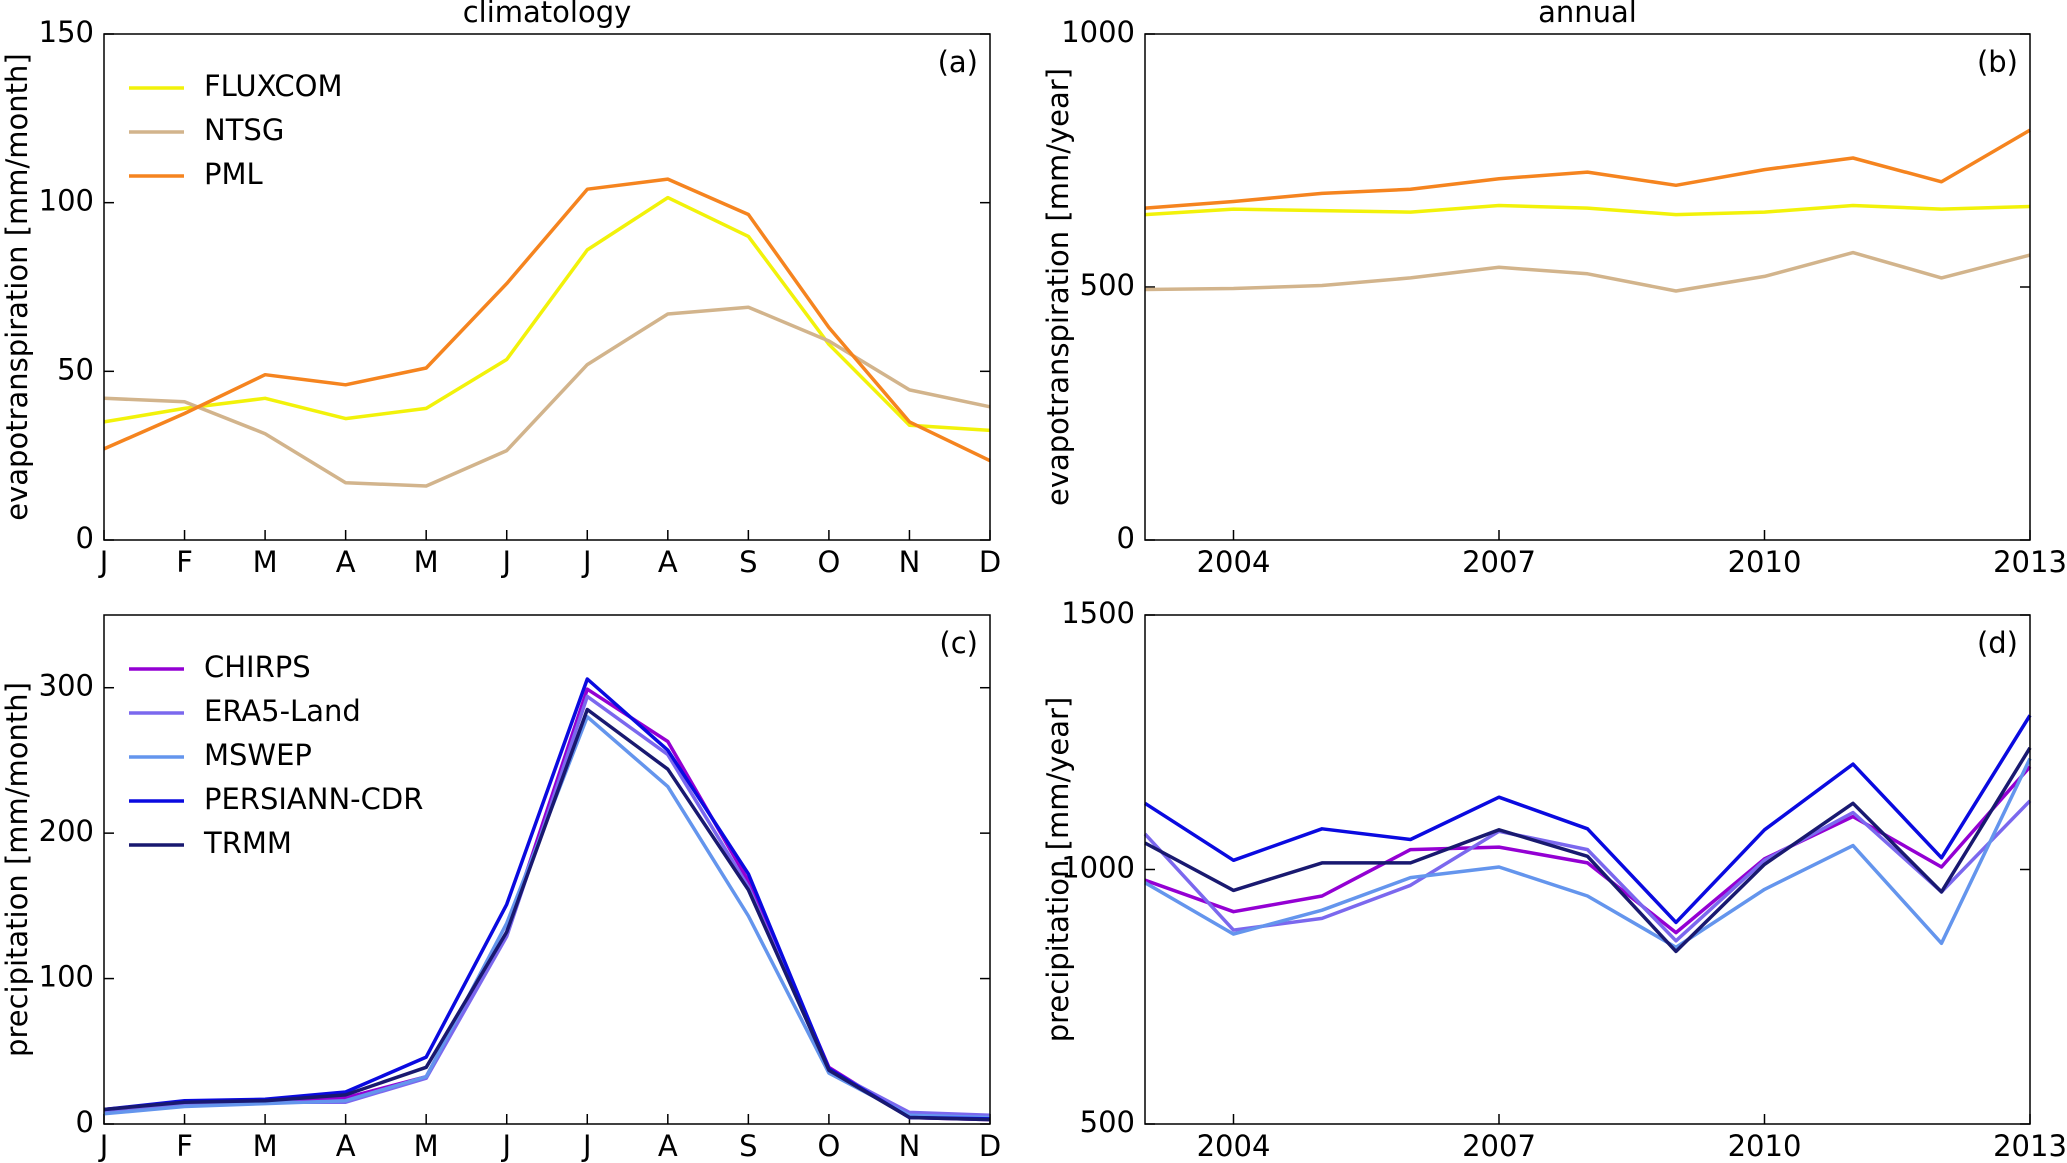  I want to click on legend-label: ERA5-Land, so click(282, 711).